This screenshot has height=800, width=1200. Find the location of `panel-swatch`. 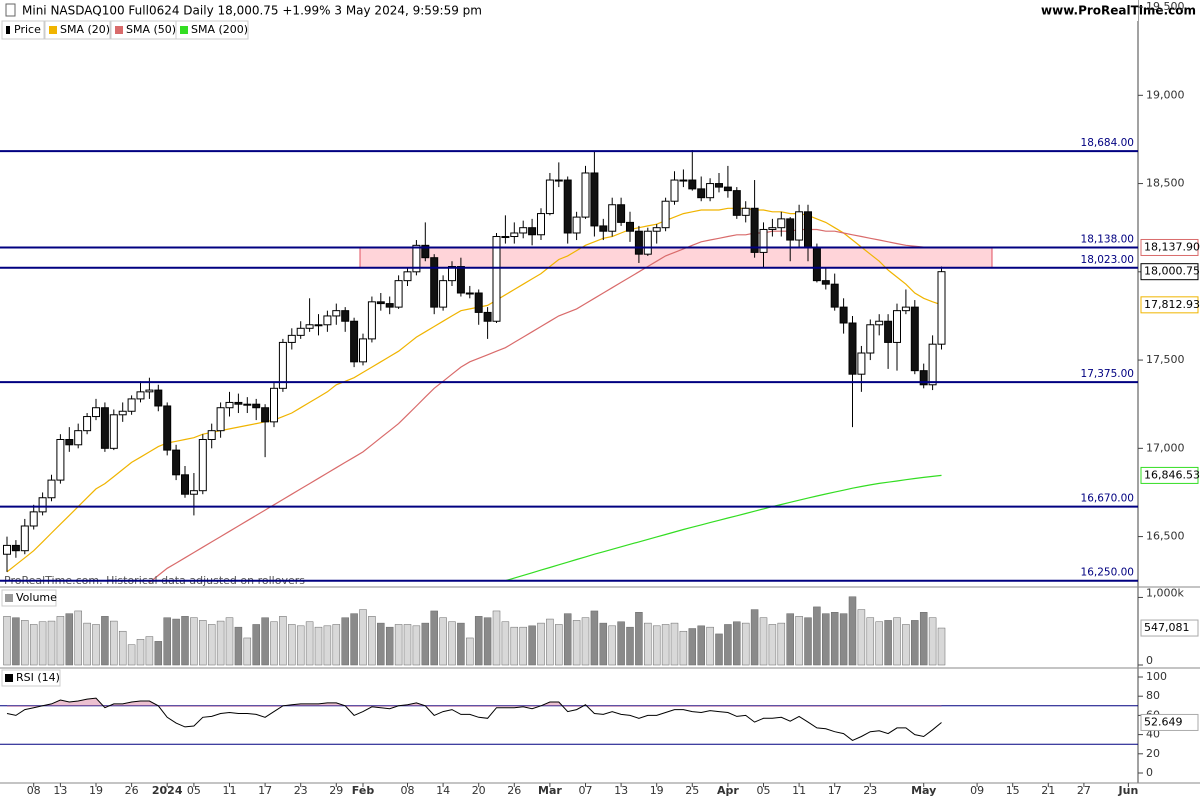

panel-swatch is located at coordinates (9, 678).